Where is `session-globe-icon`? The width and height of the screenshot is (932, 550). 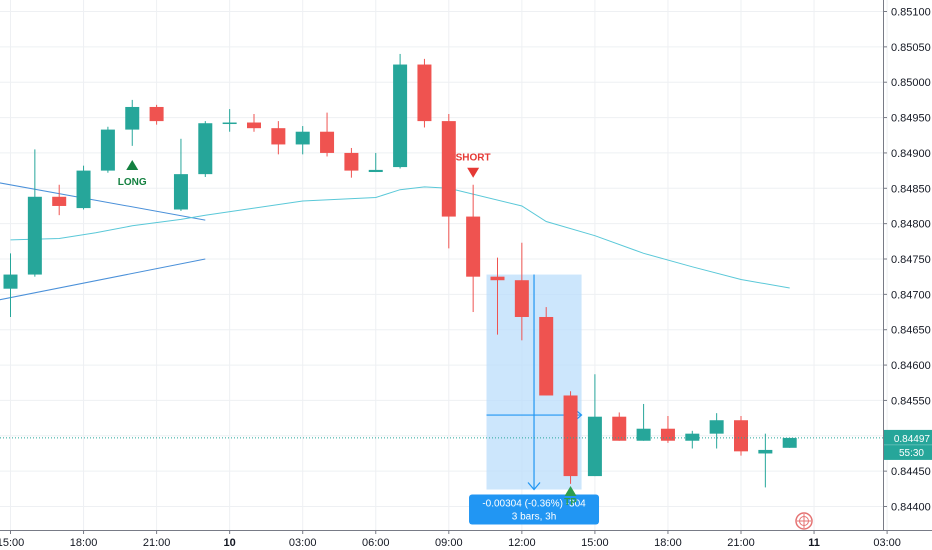 session-globe-icon is located at coordinates (804, 521).